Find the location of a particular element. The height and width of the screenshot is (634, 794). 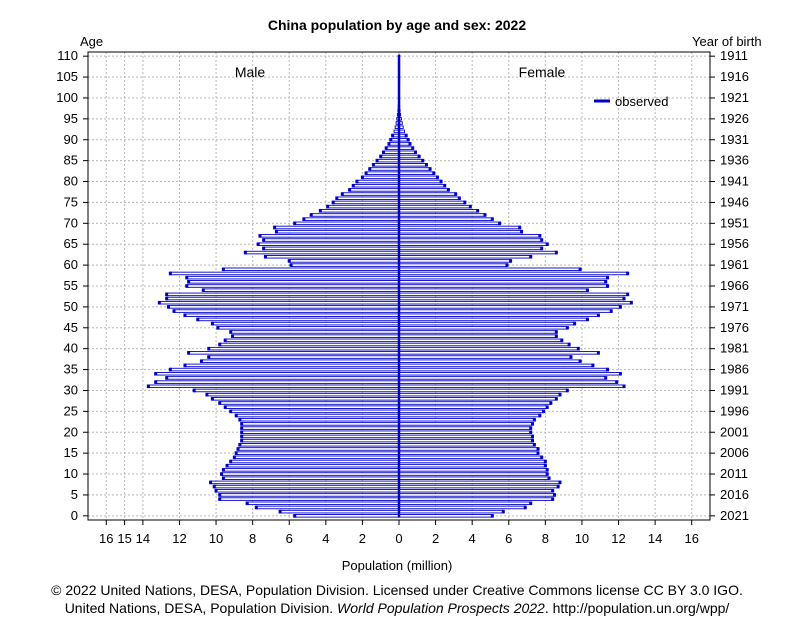

age-tick-label: 85 is located at coordinates (71, 160).